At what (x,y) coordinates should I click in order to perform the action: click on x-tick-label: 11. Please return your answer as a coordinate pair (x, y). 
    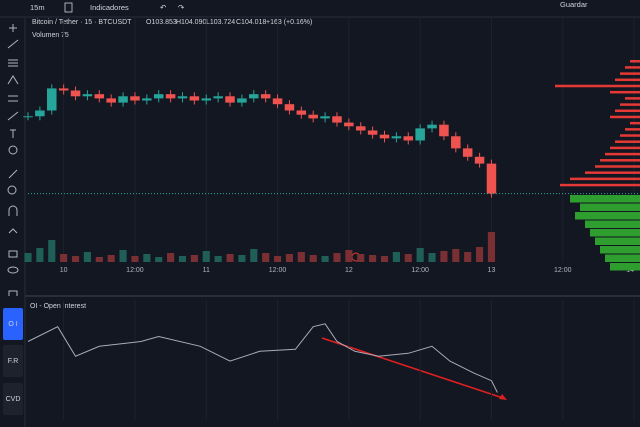
    Looking at the image, I should click on (206, 270).